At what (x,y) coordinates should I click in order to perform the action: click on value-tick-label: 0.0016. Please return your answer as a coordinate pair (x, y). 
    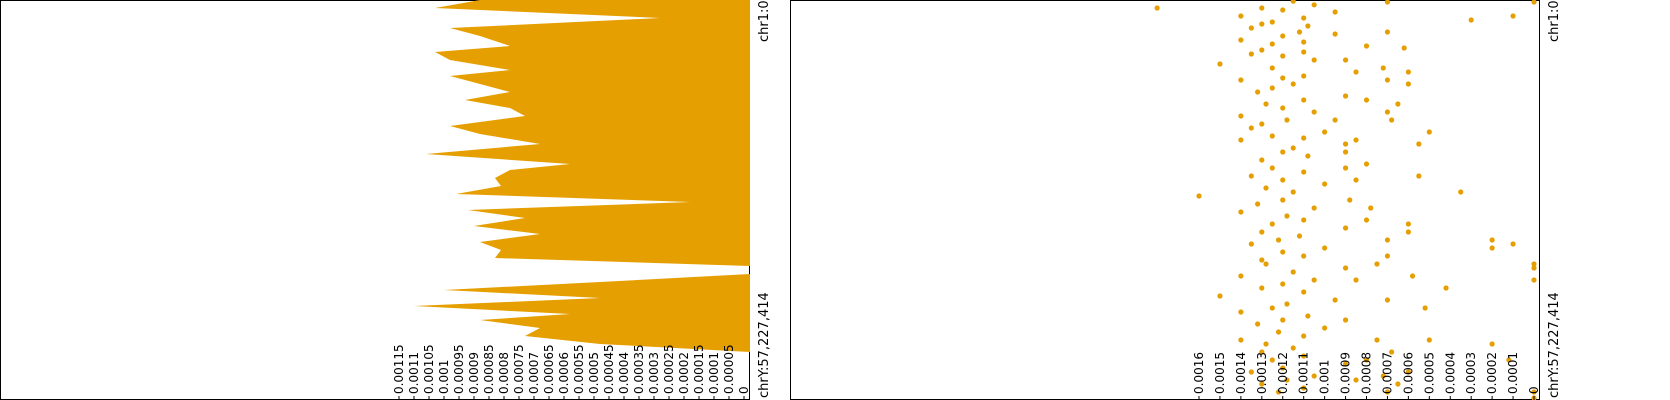
    Looking at the image, I should click on (1199, 373).